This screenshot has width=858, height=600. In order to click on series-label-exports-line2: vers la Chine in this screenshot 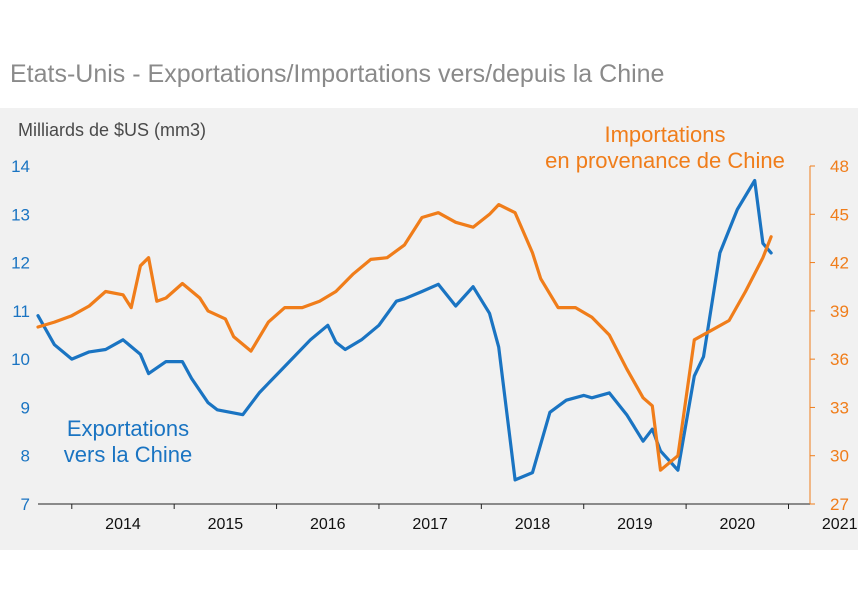, I will do `click(128, 454)`.